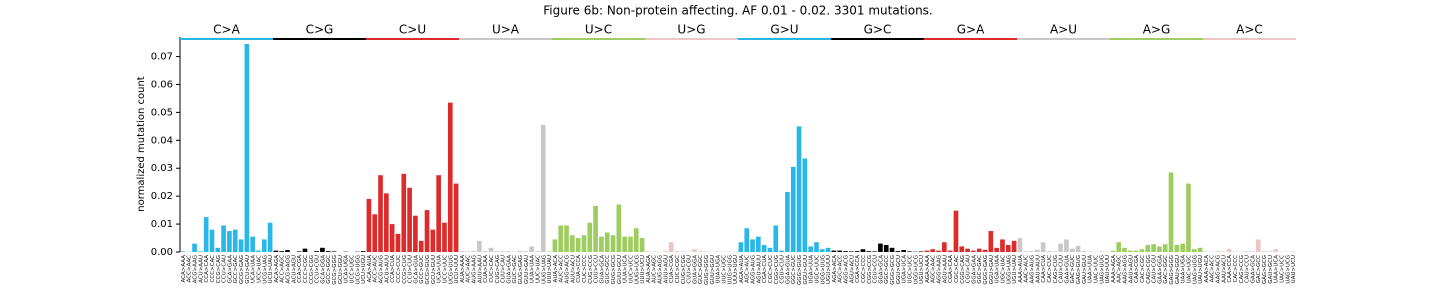 The height and width of the screenshot is (288, 1440). I want to click on x-tick-label: AAG>AUG, so click(1033, 269).